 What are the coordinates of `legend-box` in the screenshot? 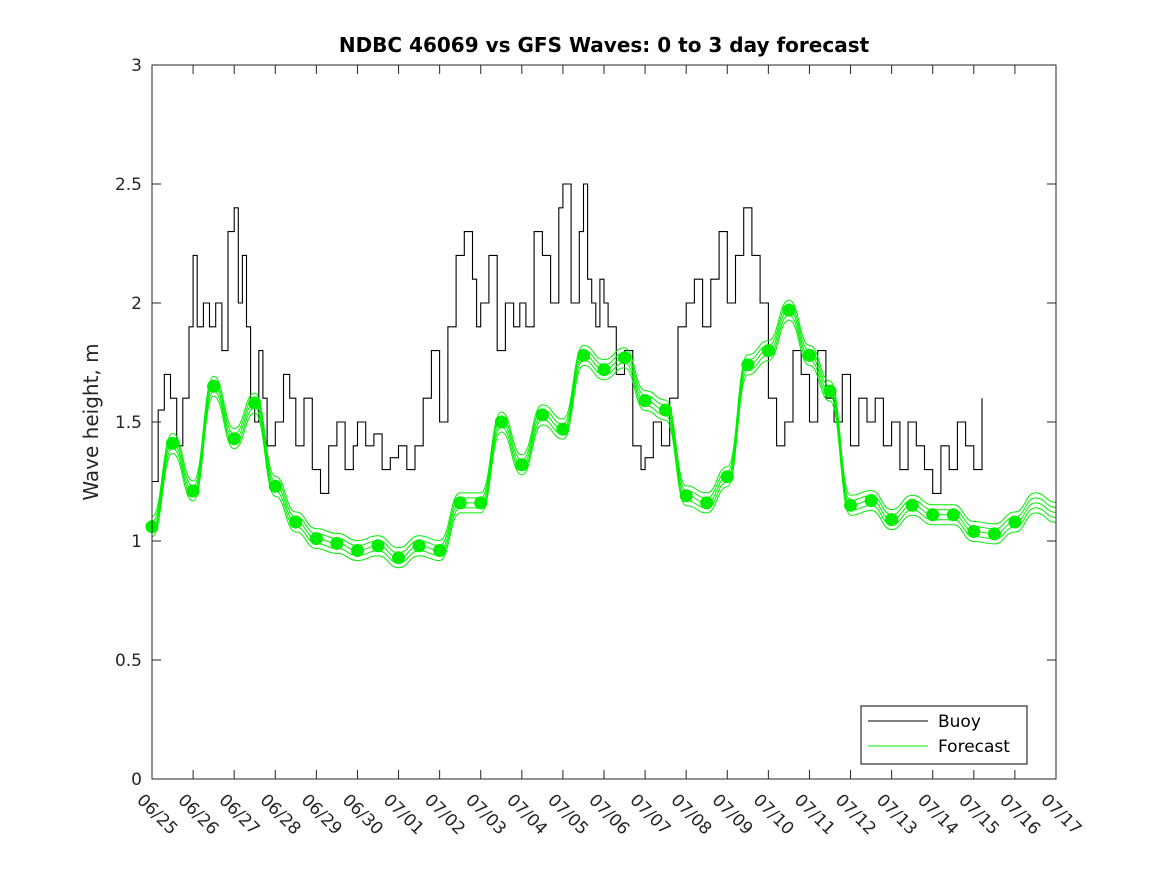 It's located at (944, 735).